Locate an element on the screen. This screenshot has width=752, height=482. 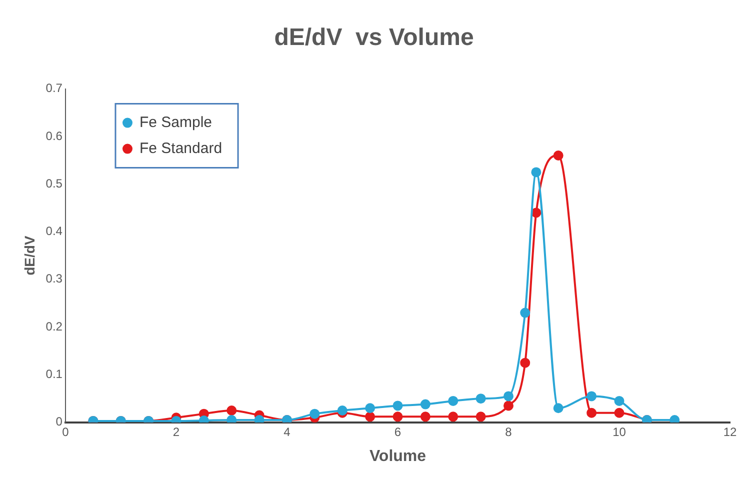
y-tick-label: 0 is located at coordinates (59, 421).